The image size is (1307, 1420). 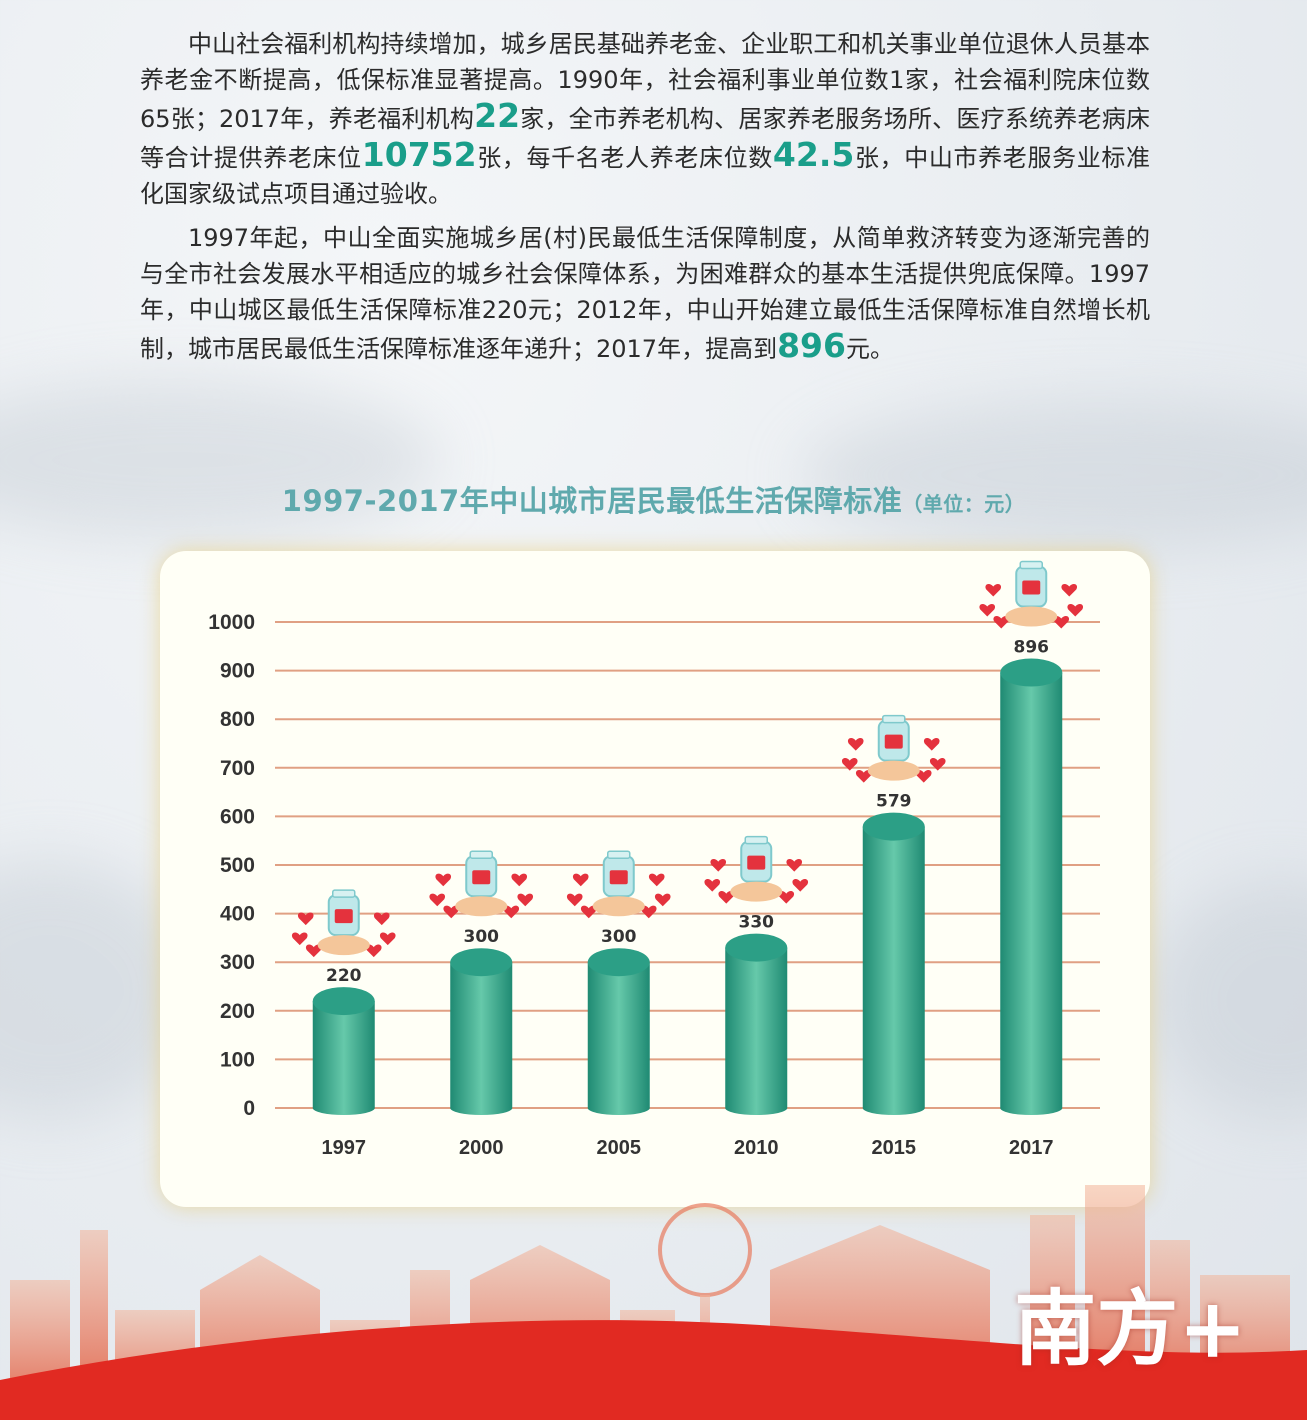 What do you see at coordinates (419, 154) in the screenshot?
I see `highlight-number: 10752` at bounding box center [419, 154].